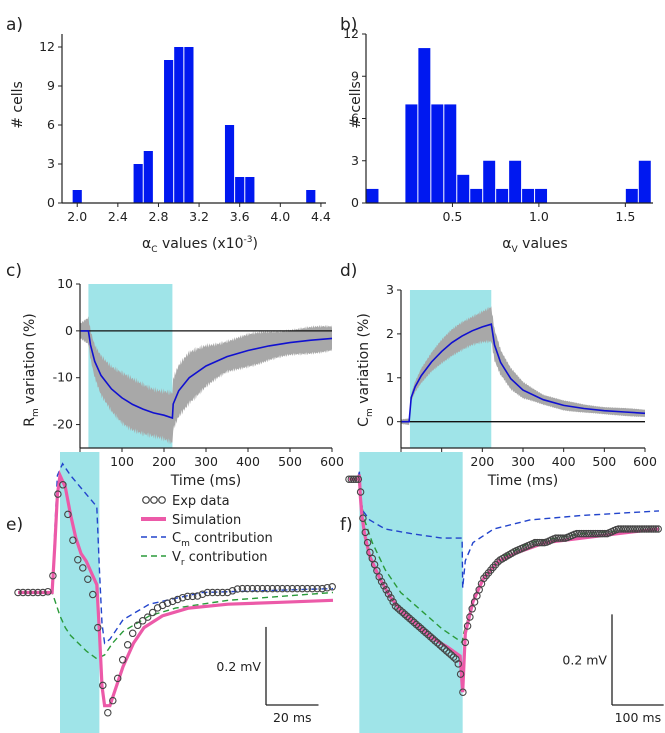 This screenshot has height=733, width=665. I want to click on panel-d-ylabel: Cm variation (%), so click(365, 370).